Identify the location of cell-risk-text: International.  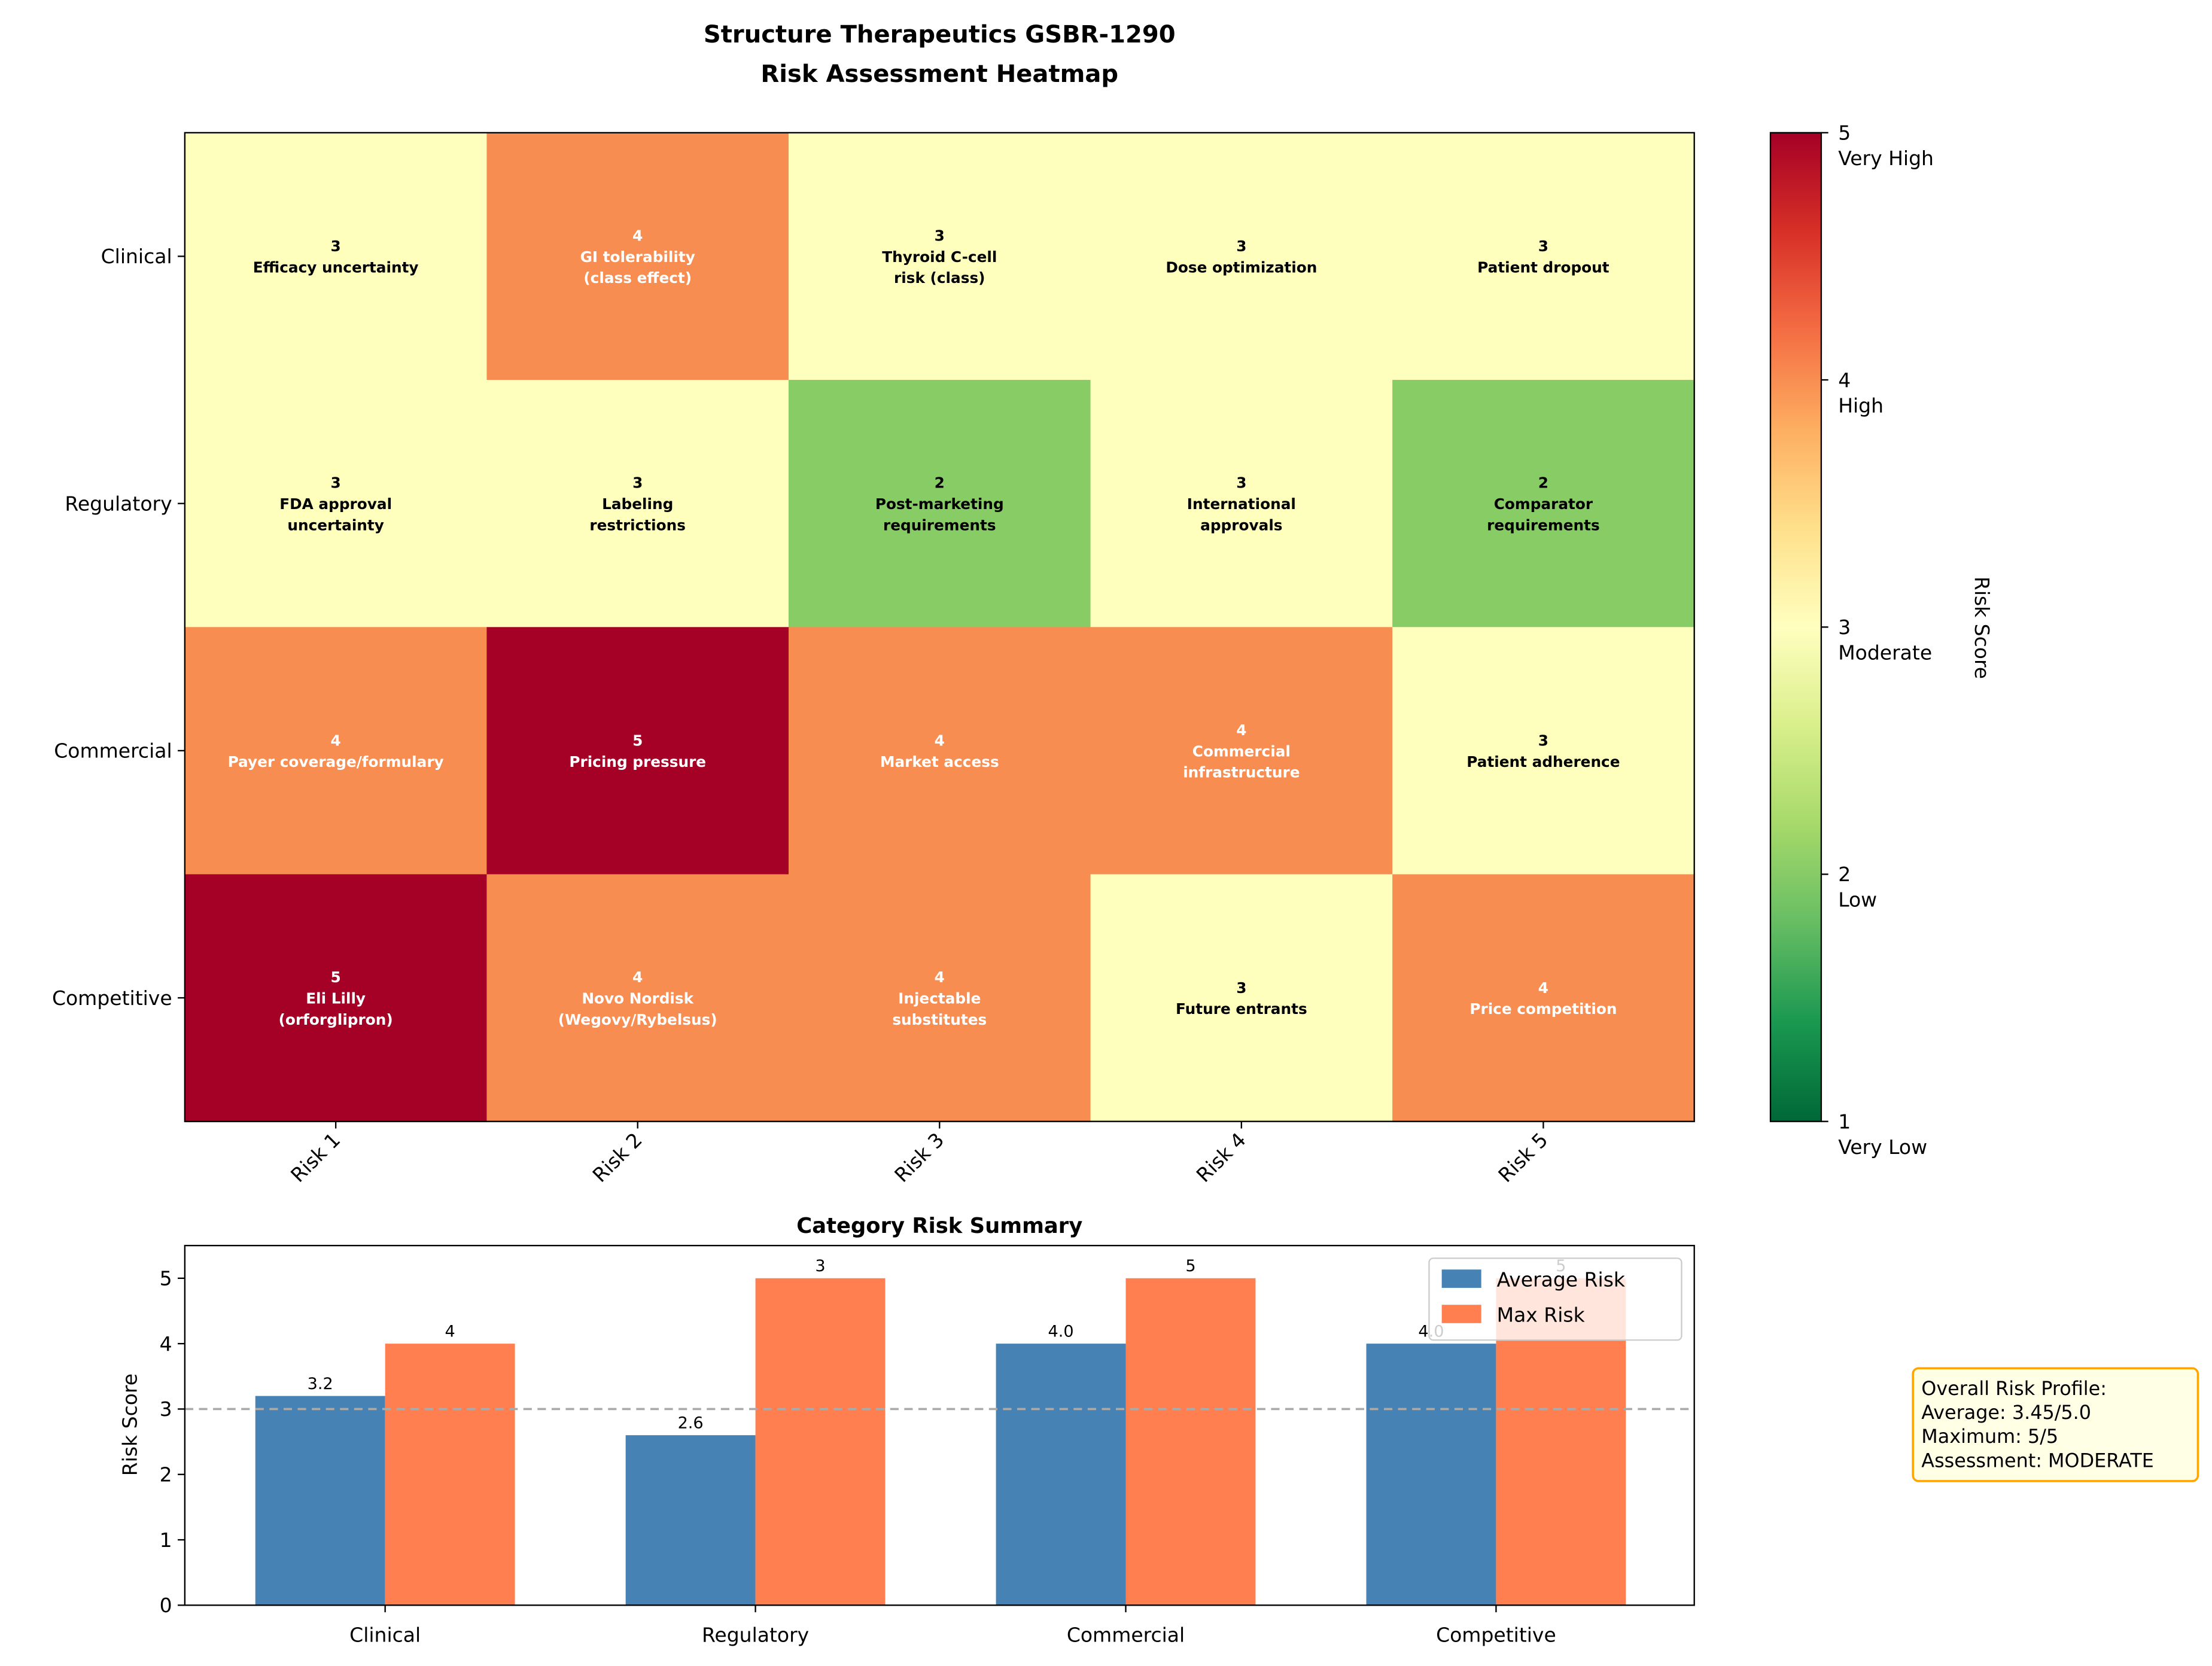
(1242, 504).